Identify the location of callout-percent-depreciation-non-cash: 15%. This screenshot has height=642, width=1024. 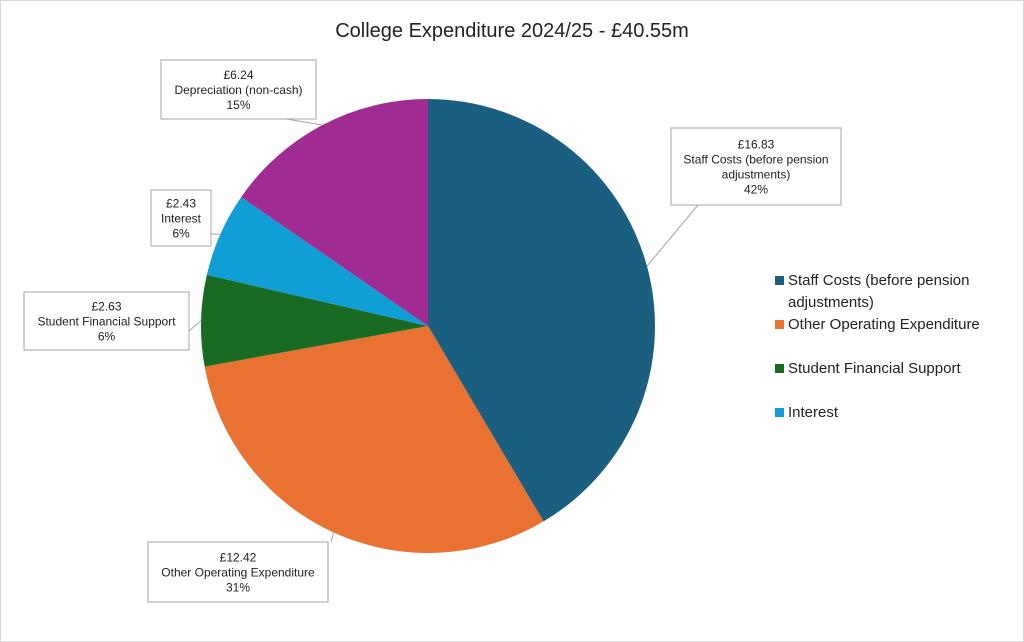
(238, 105).